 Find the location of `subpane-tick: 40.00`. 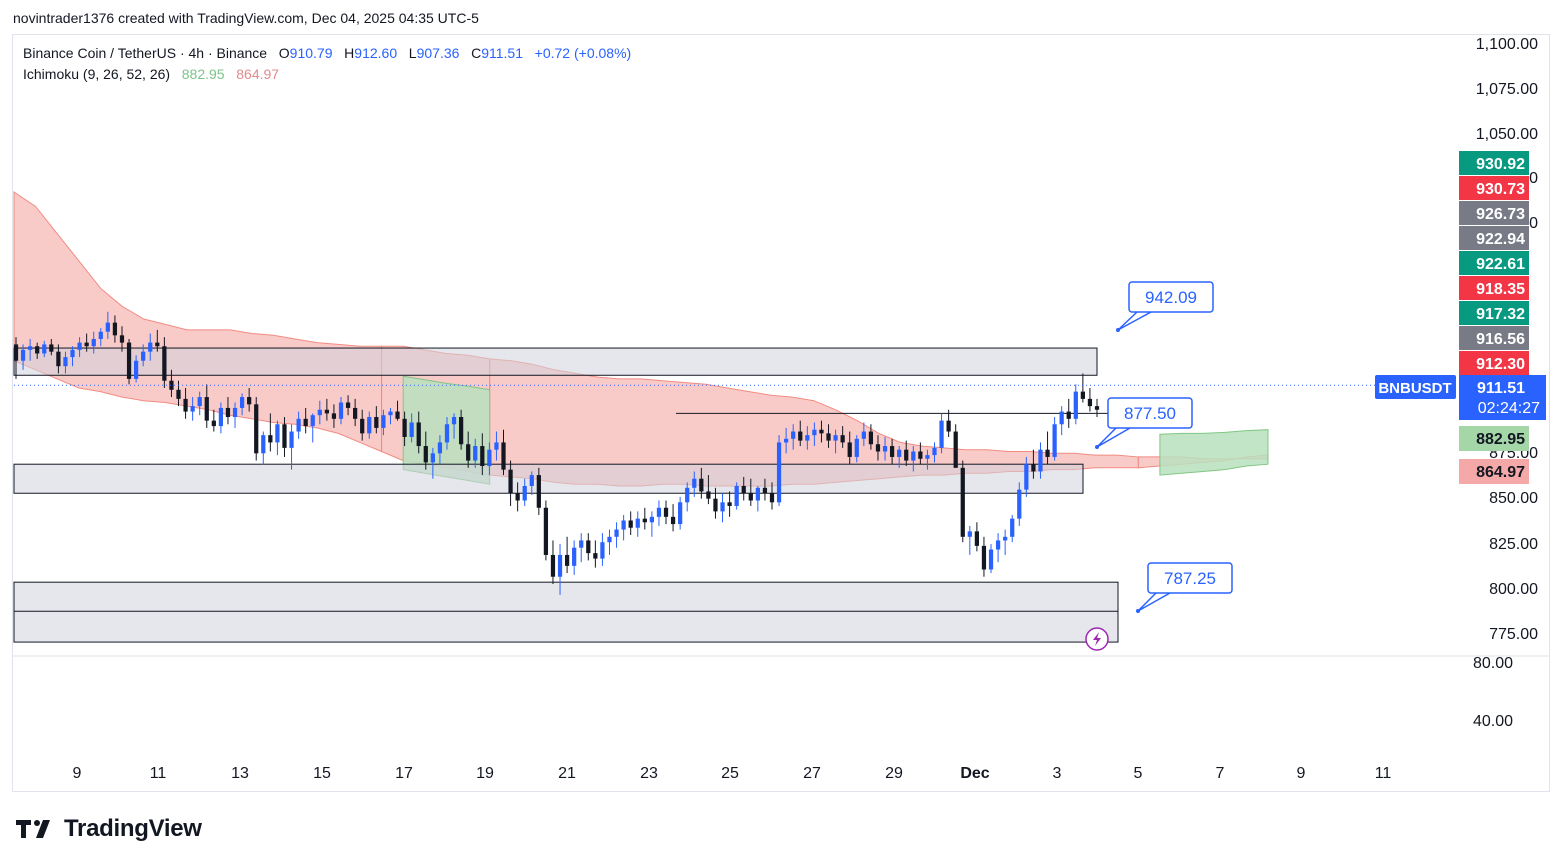

subpane-tick: 40.00 is located at coordinates (1493, 721).